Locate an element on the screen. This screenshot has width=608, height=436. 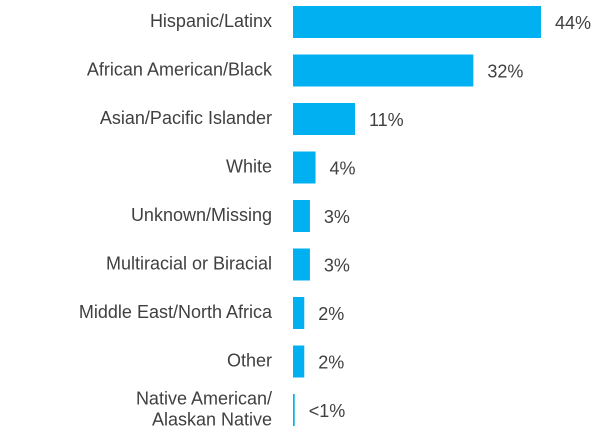
category-label: Asian/Pacific Islander is located at coordinates (186, 118).